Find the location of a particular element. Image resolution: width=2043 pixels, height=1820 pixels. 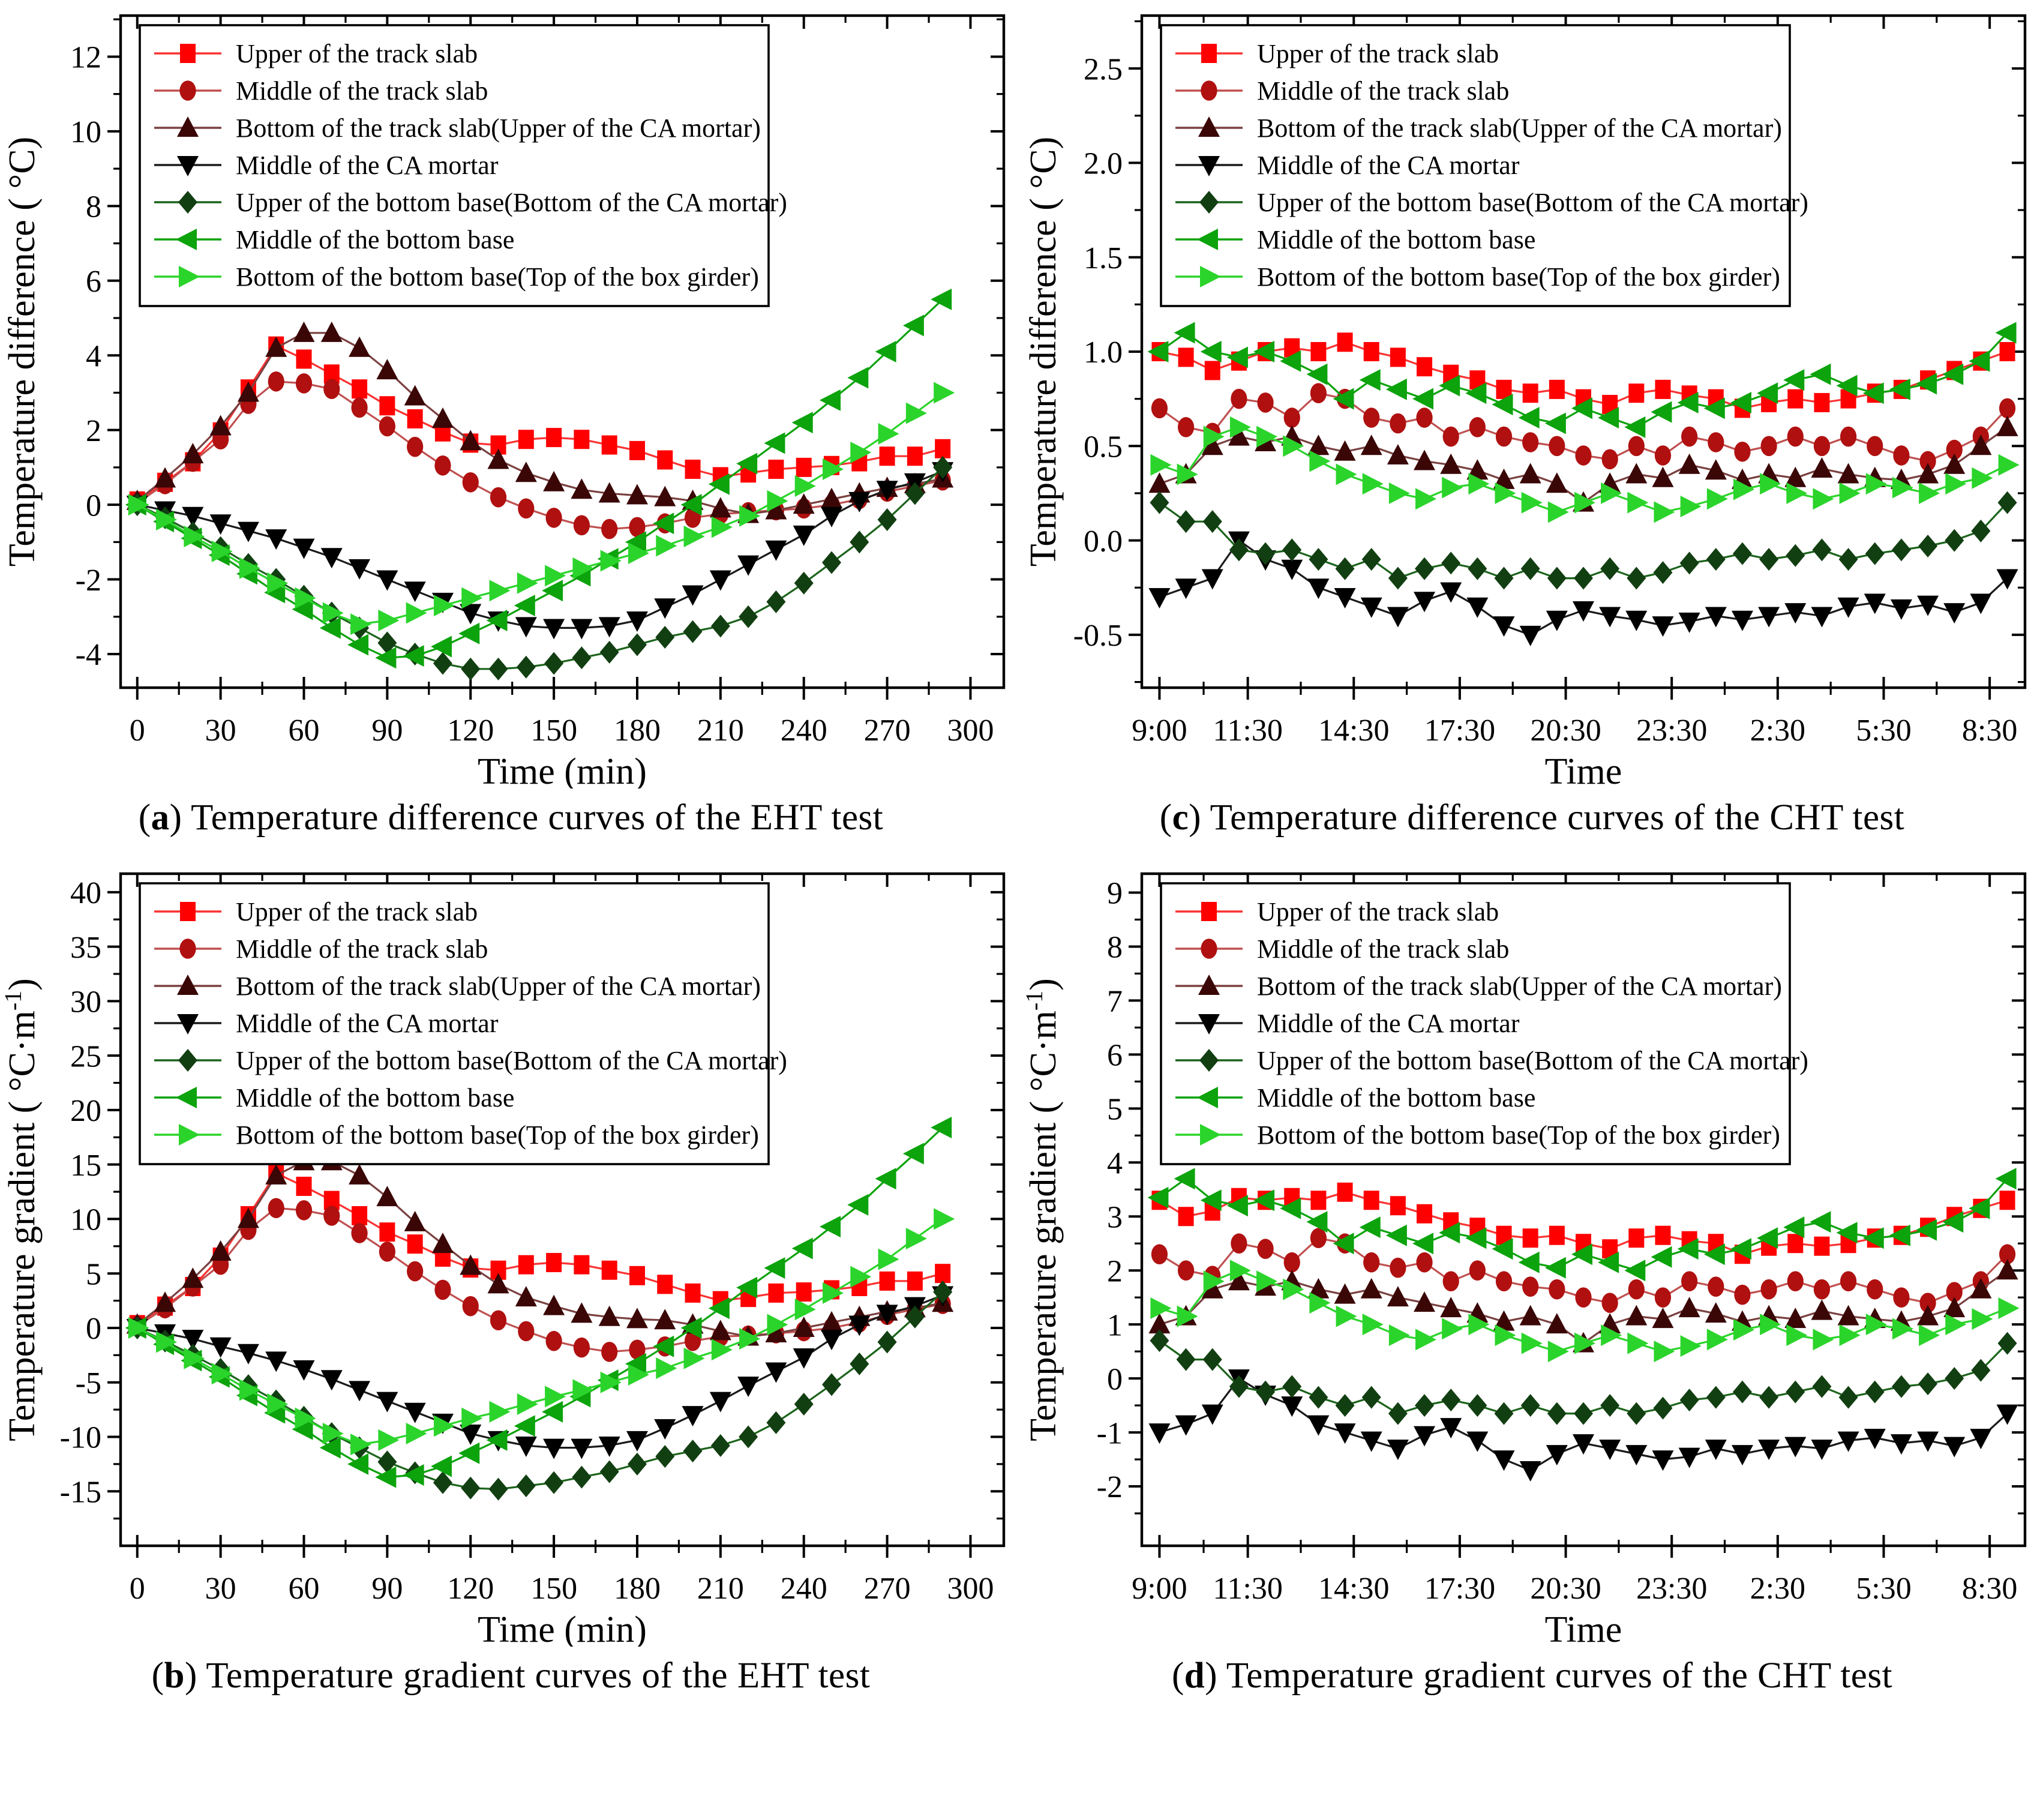

legend-label: Middle of the CA mortar is located at coordinates (367, 166).